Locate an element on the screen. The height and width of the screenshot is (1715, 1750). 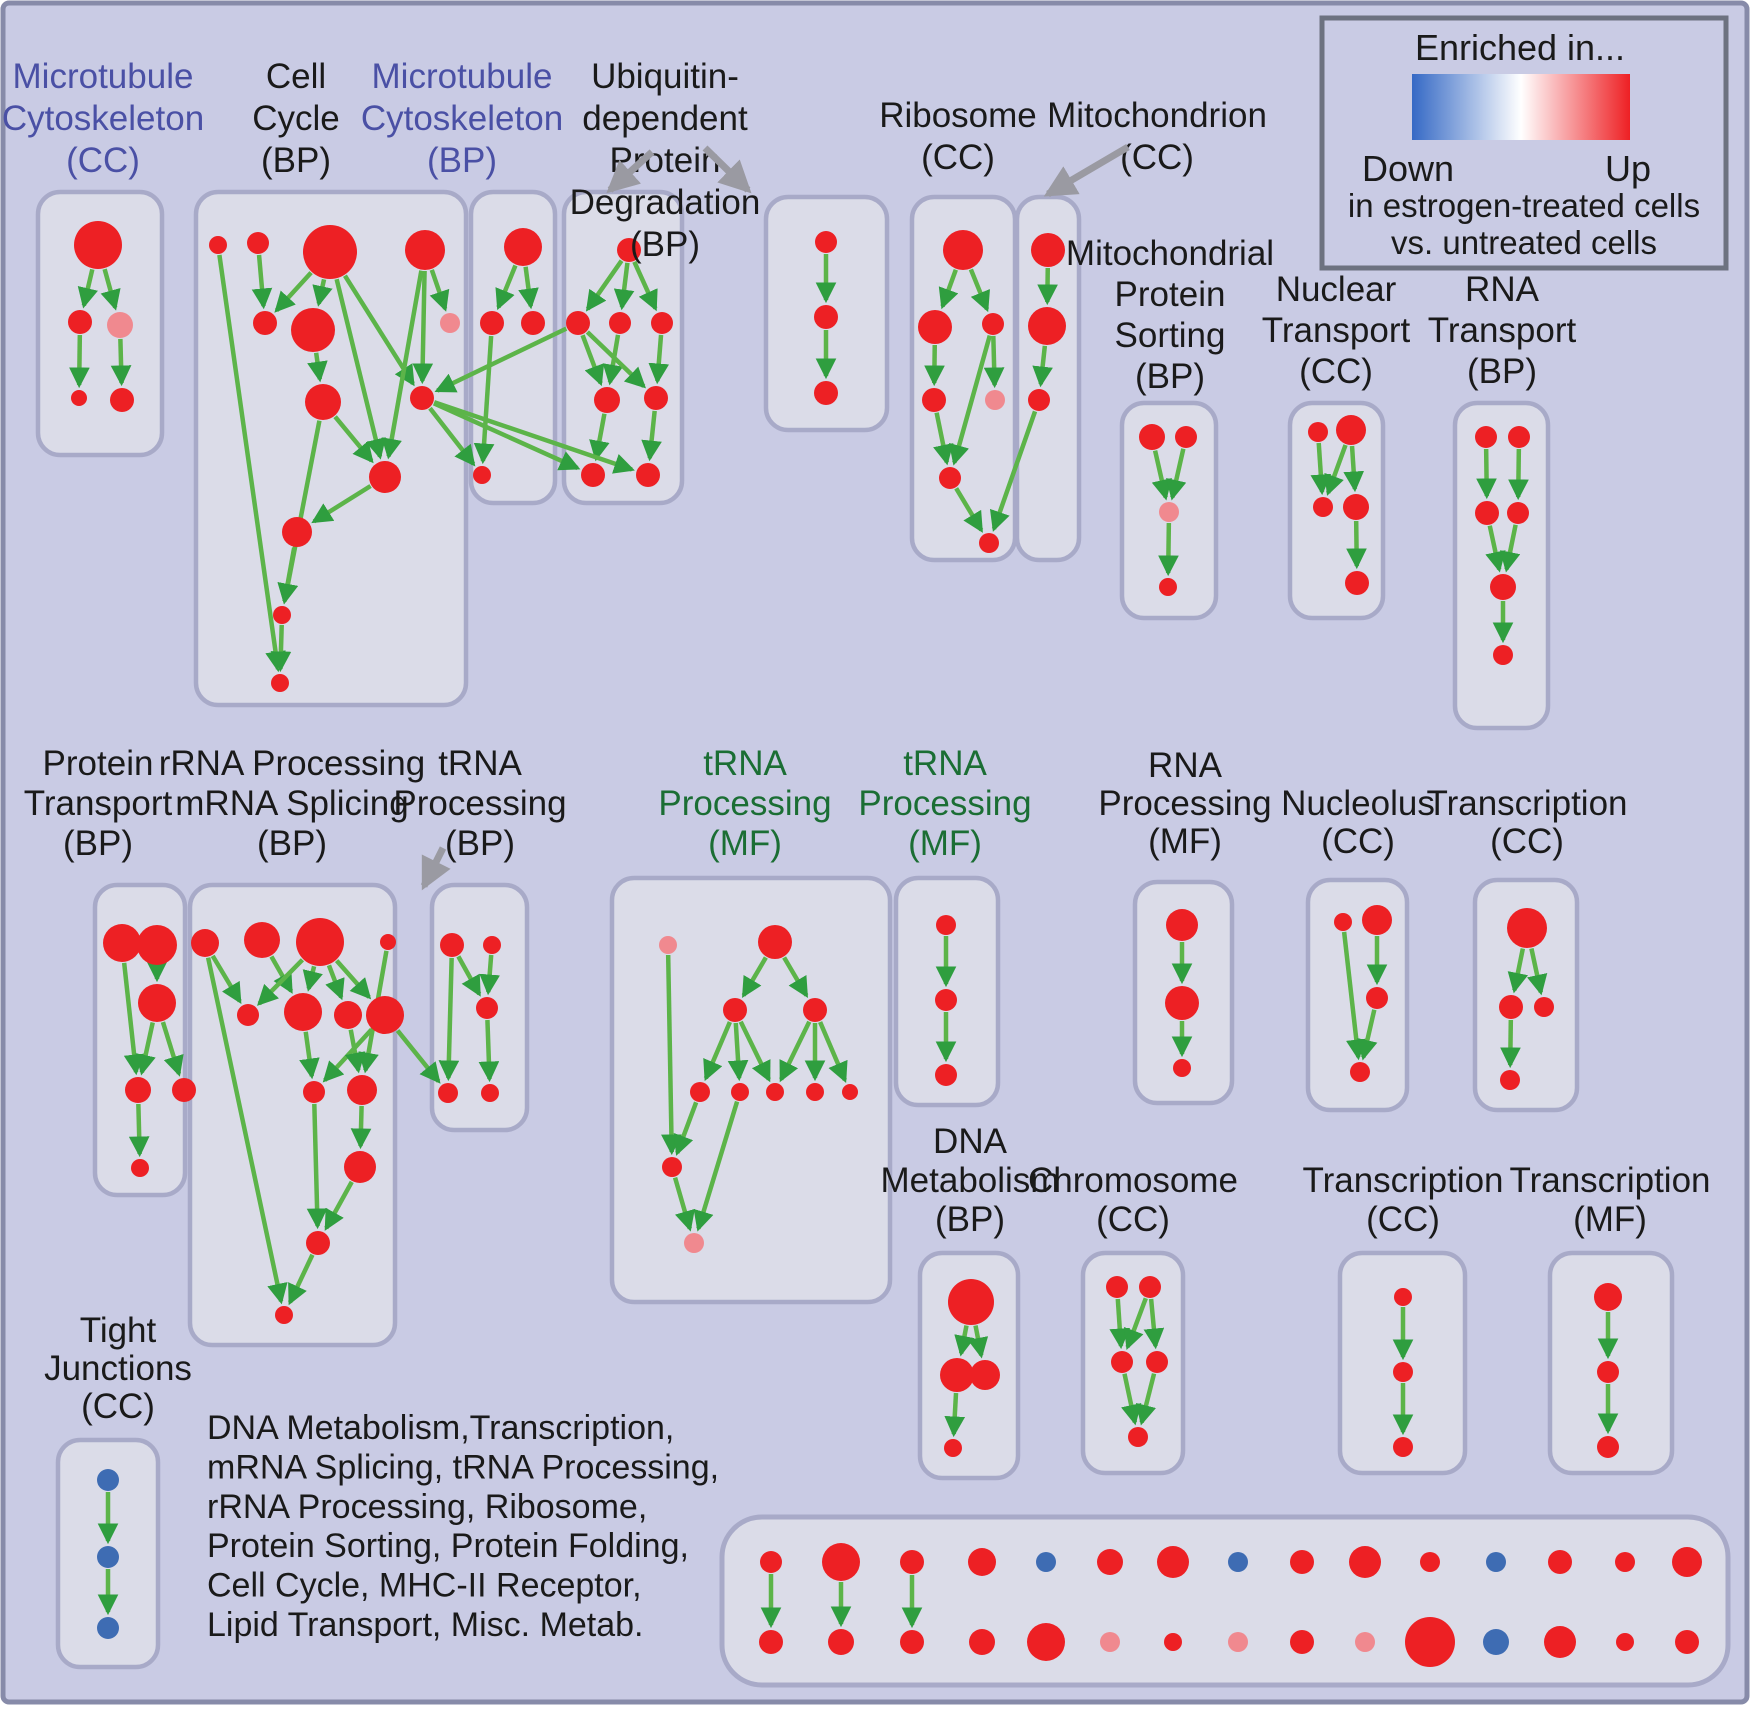
group-label-ubiquitin_1: (BP) is located at coordinates (665, 244).